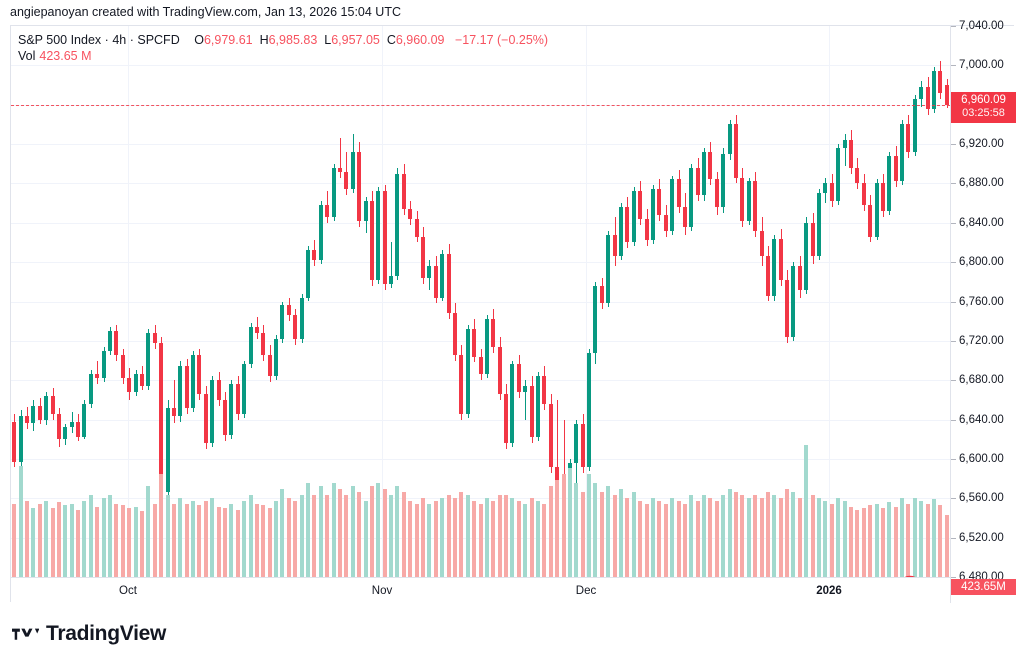 This screenshot has width=1024, height=661. I want to click on bar-countdown: 03:25:58, so click(983, 112).